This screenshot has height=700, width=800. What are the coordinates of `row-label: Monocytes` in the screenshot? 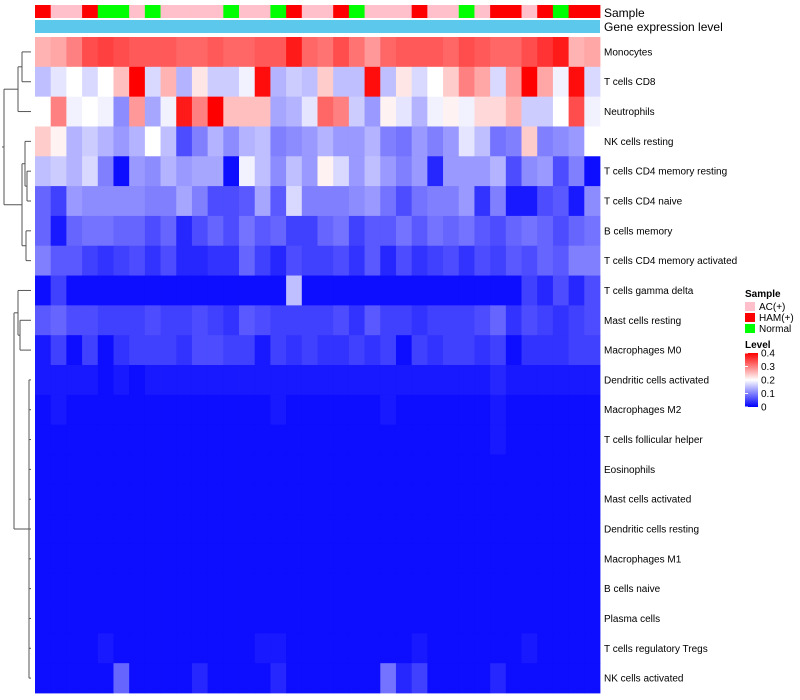 It's located at (628, 52).